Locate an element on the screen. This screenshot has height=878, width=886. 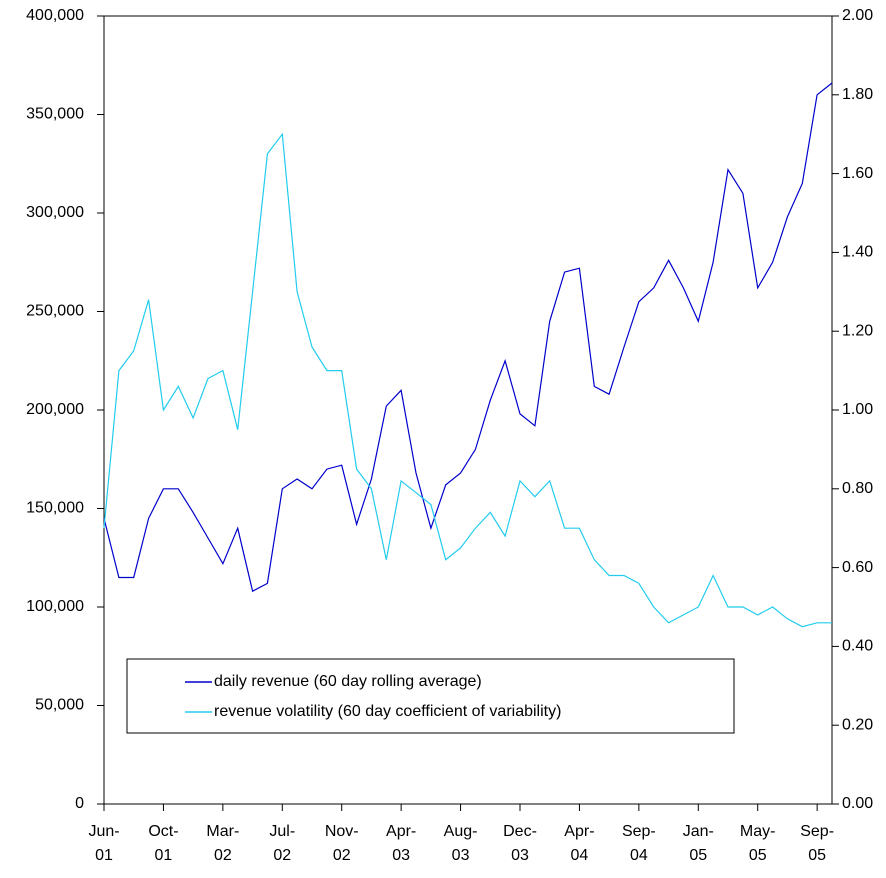
y2-tick-label: 0.00 is located at coordinates (857, 803).